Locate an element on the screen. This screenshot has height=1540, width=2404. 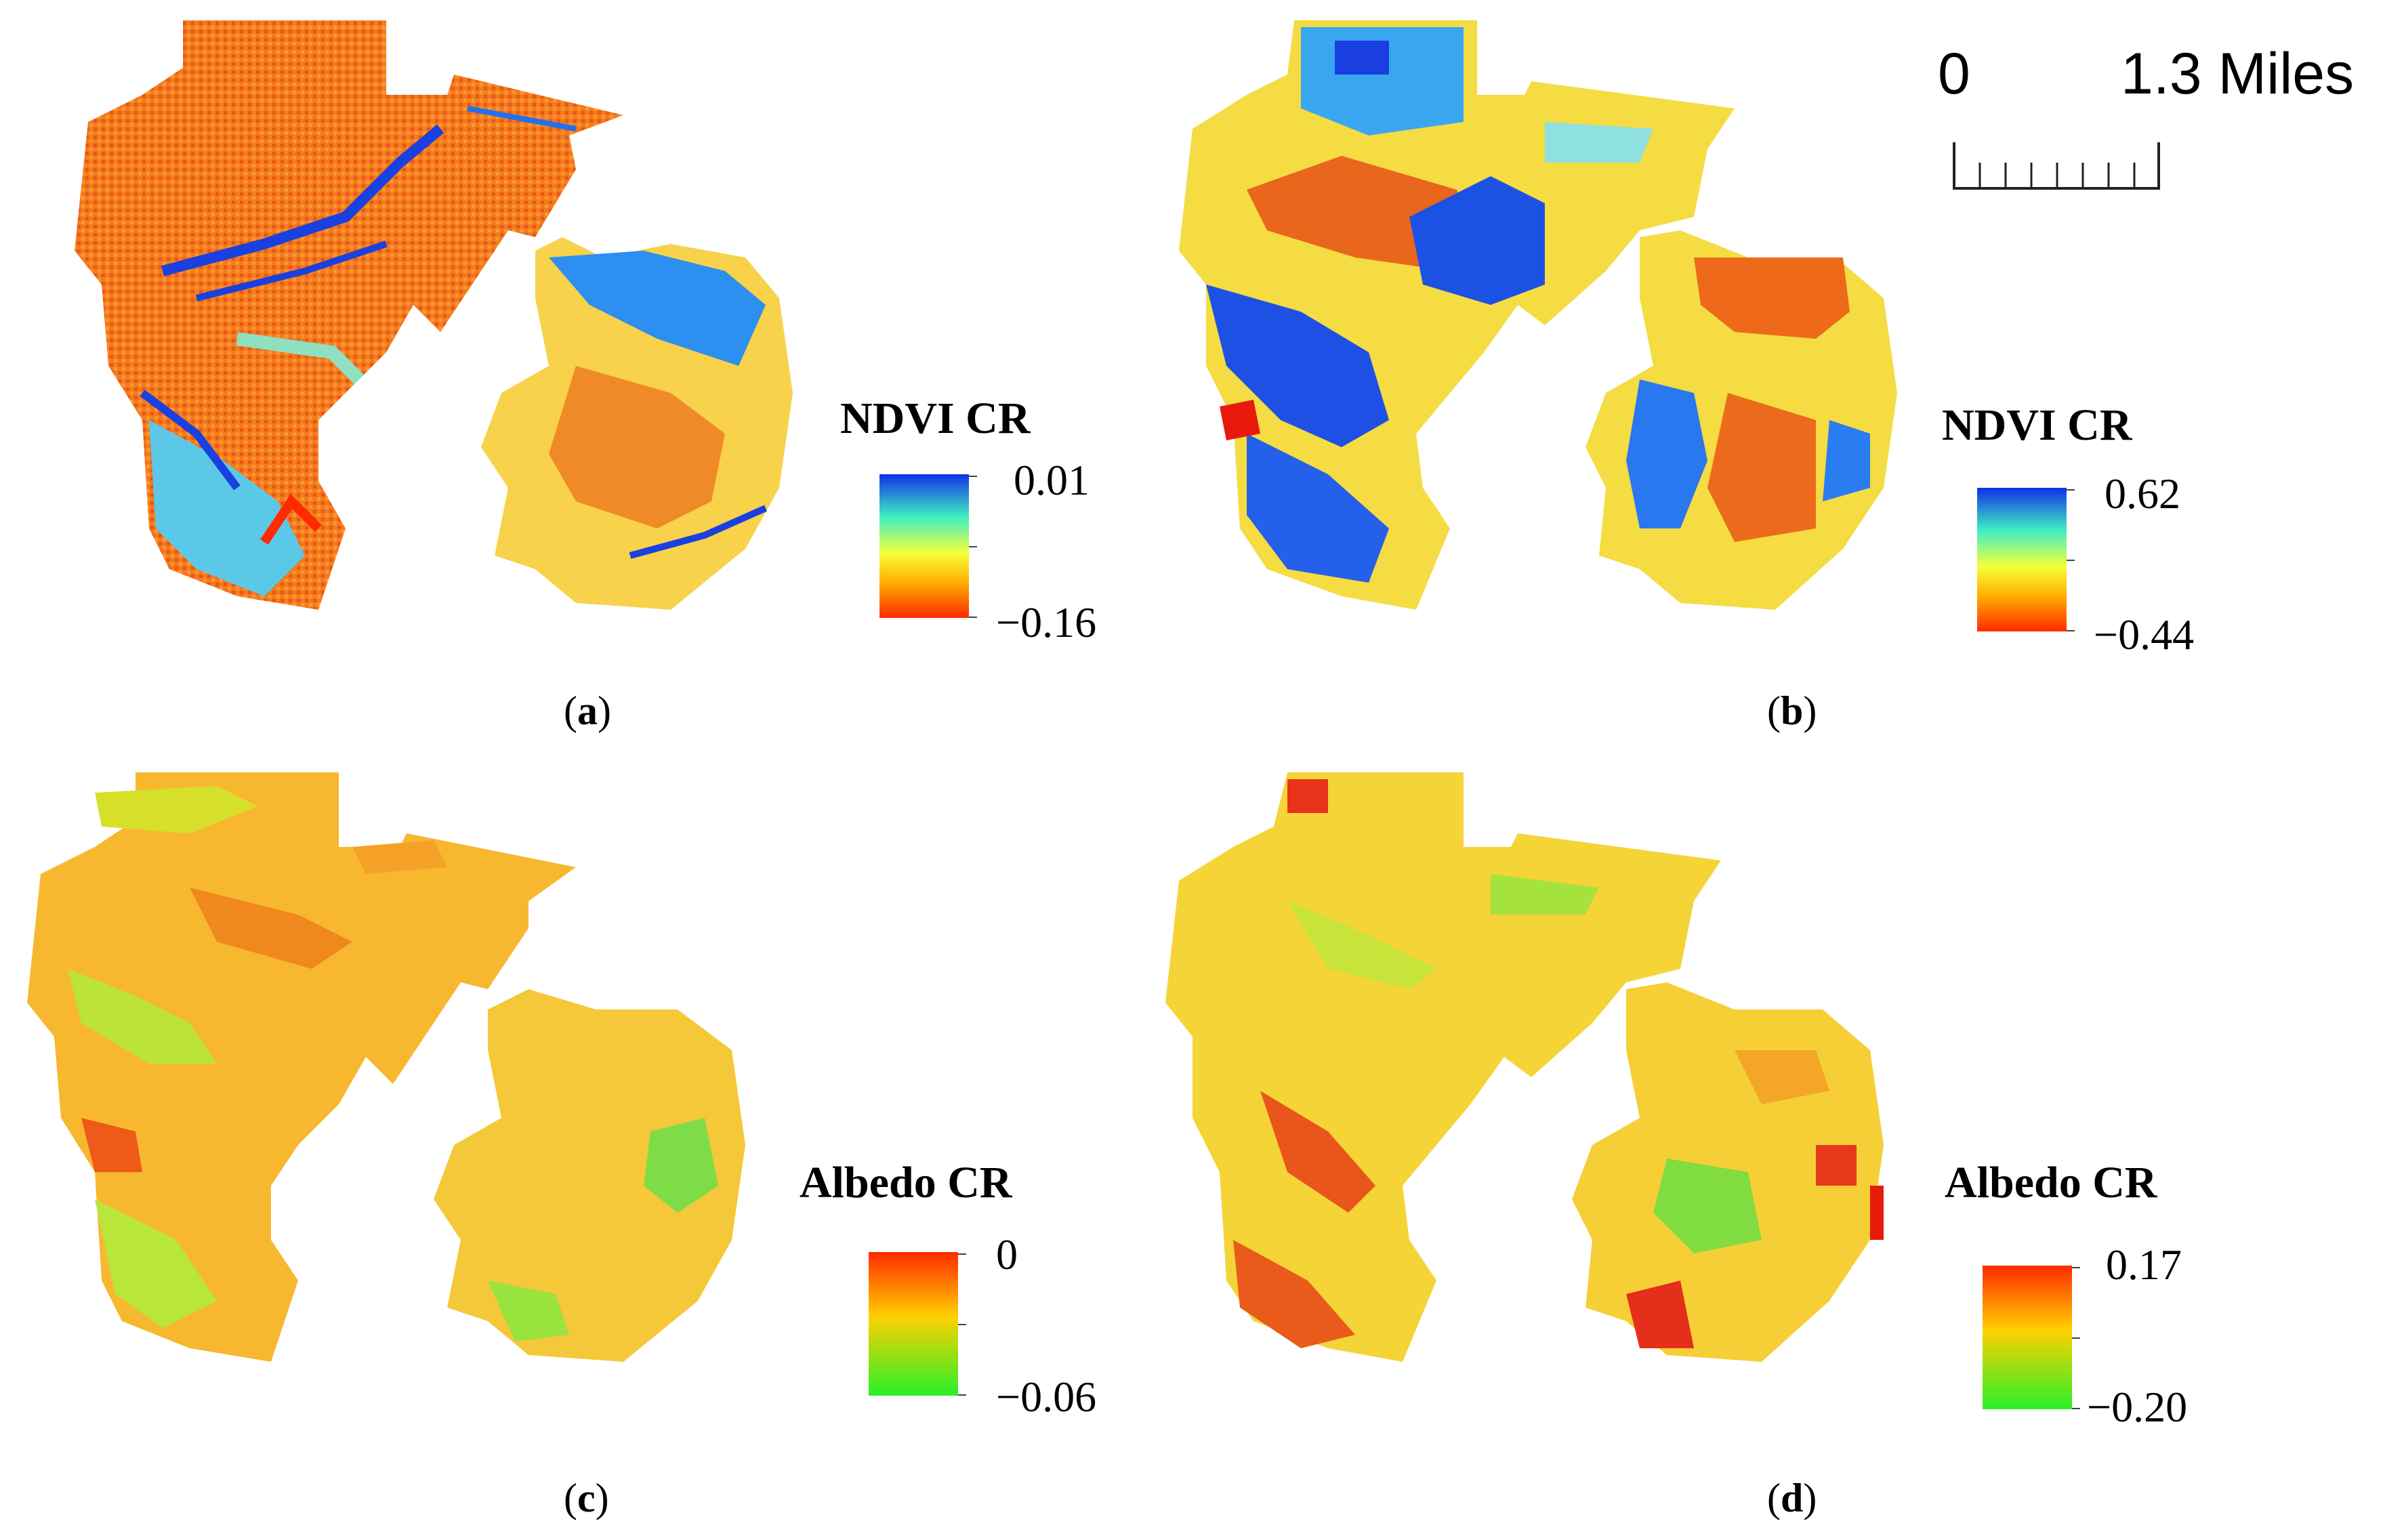
legend-min-d: −0.20 is located at coordinates (2137, 1407).